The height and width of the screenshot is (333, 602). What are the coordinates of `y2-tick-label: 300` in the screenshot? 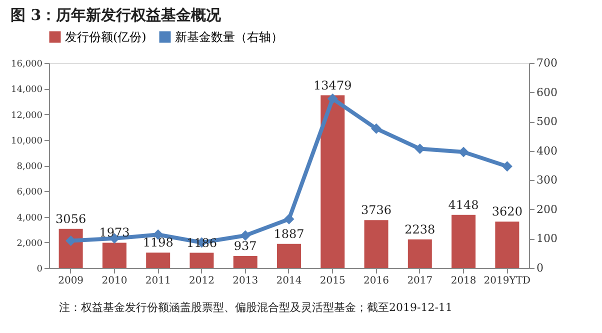 It's located at (547, 180).